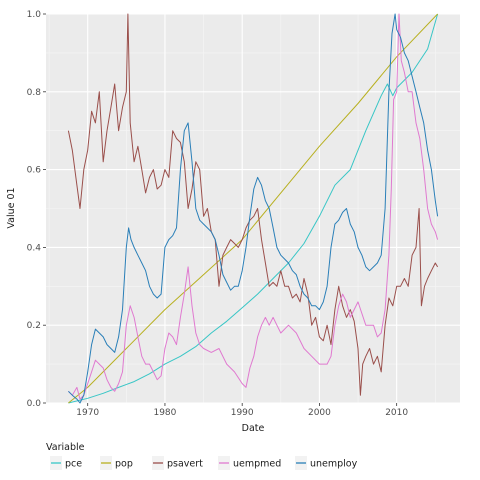 The image size is (480, 480). What do you see at coordinates (11, 207) in the screenshot?
I see `y-axis-title: Value 01` at bounding box center [11, 207].